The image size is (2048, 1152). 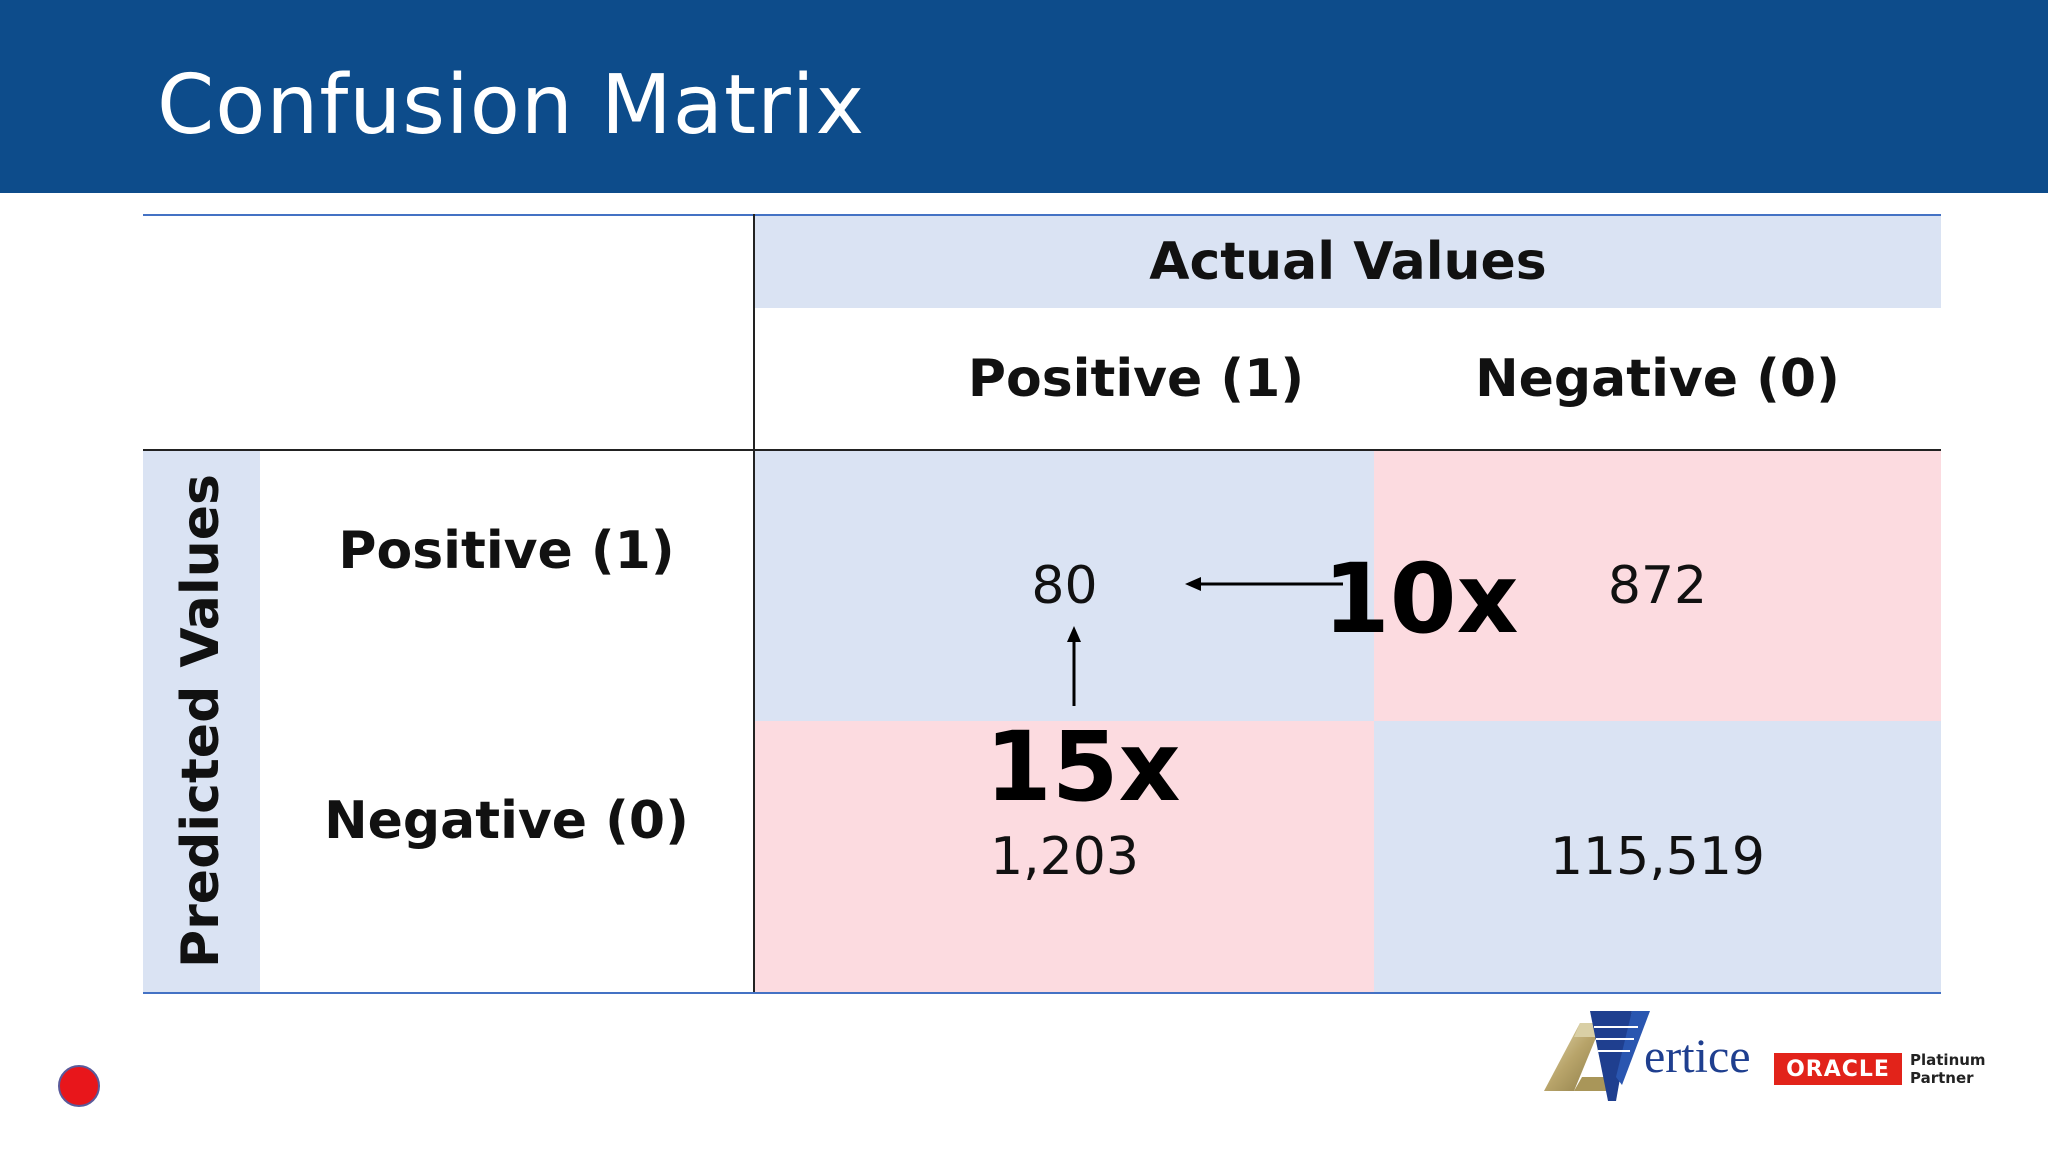 I want to click on column-label-negative: Negative (0), so click(x=1657, y=378).